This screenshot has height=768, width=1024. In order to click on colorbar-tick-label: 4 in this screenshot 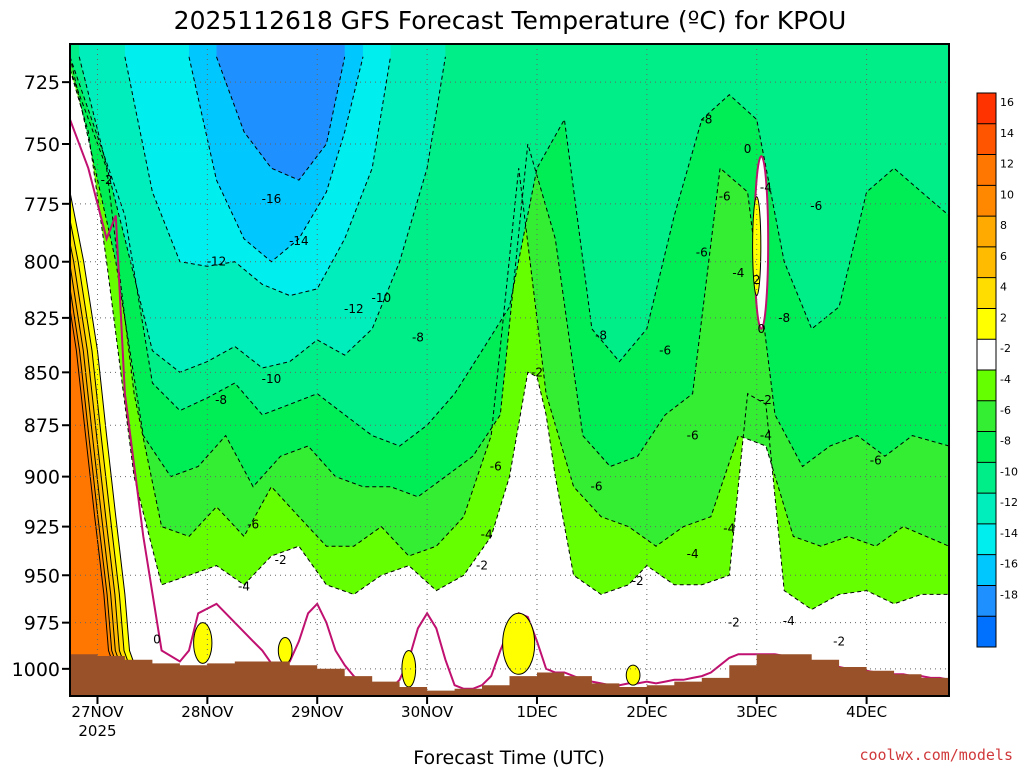, I will do `click(1003, 287)`.